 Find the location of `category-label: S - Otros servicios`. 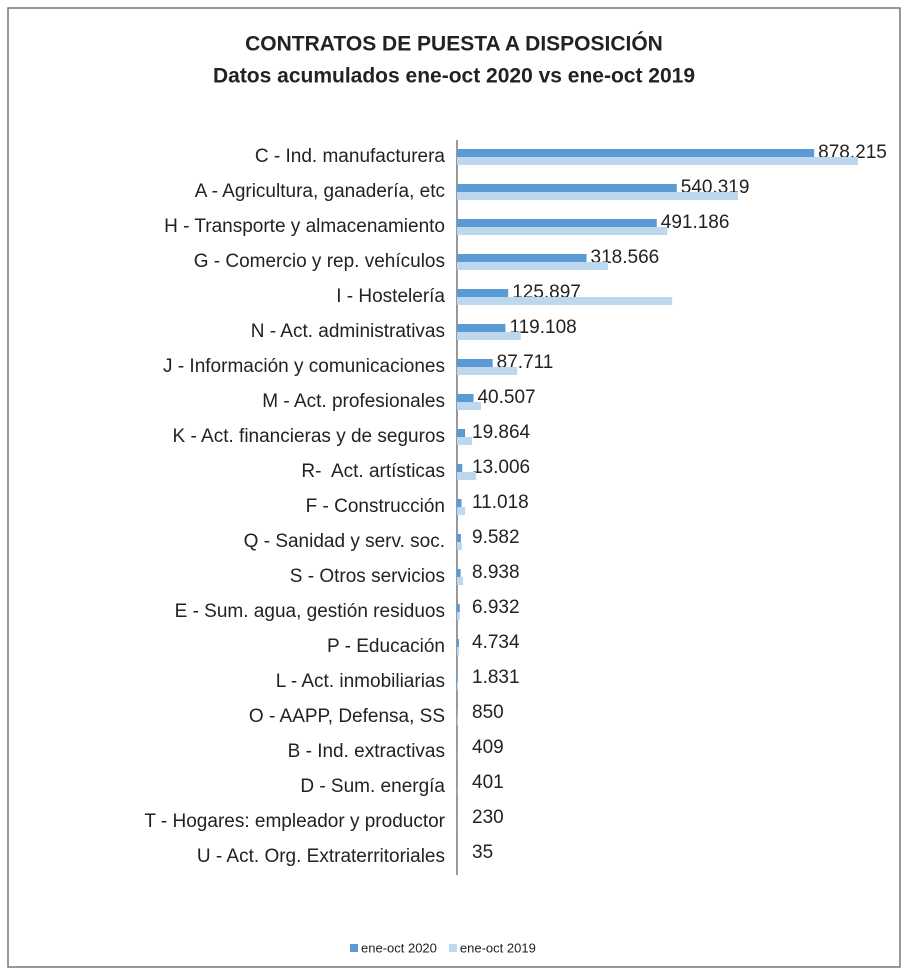

category-label: S - Otros servicios is located at coordinates (367, 576).